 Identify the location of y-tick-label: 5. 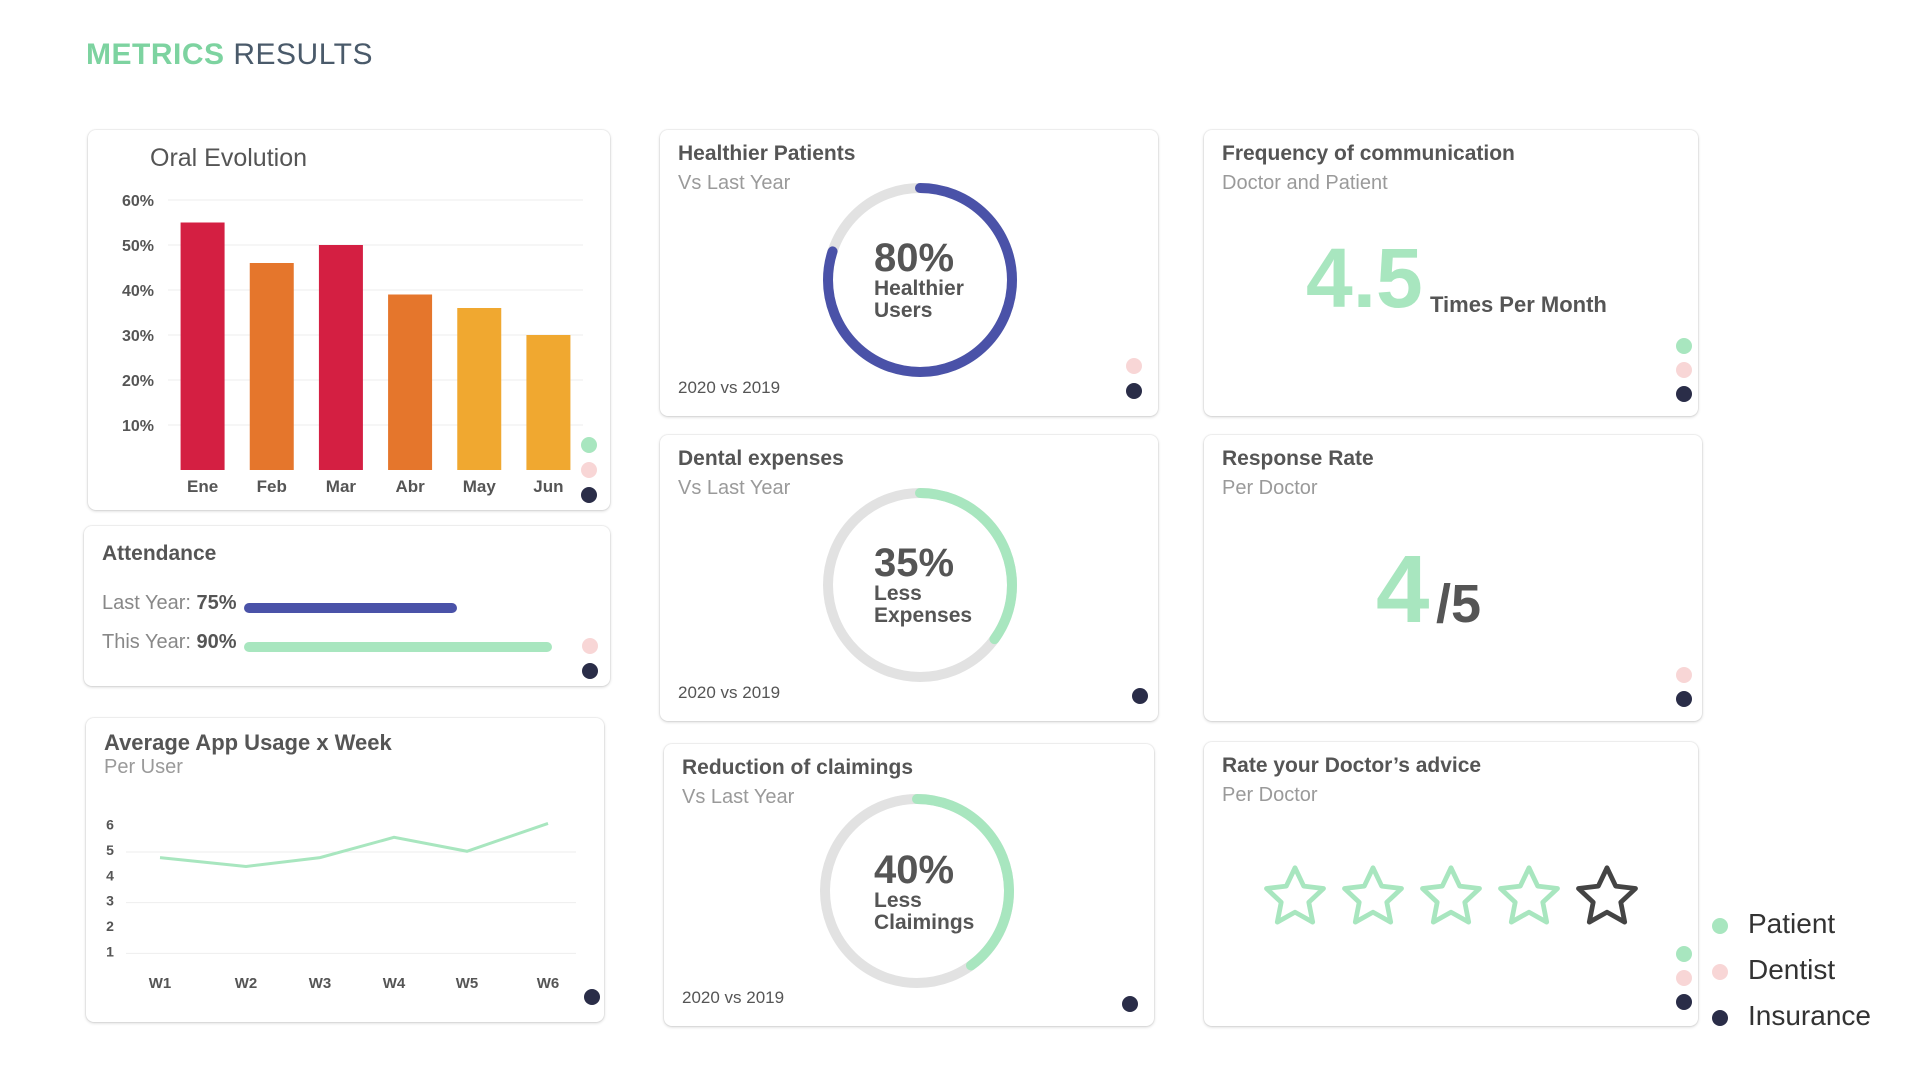
(110, 850).